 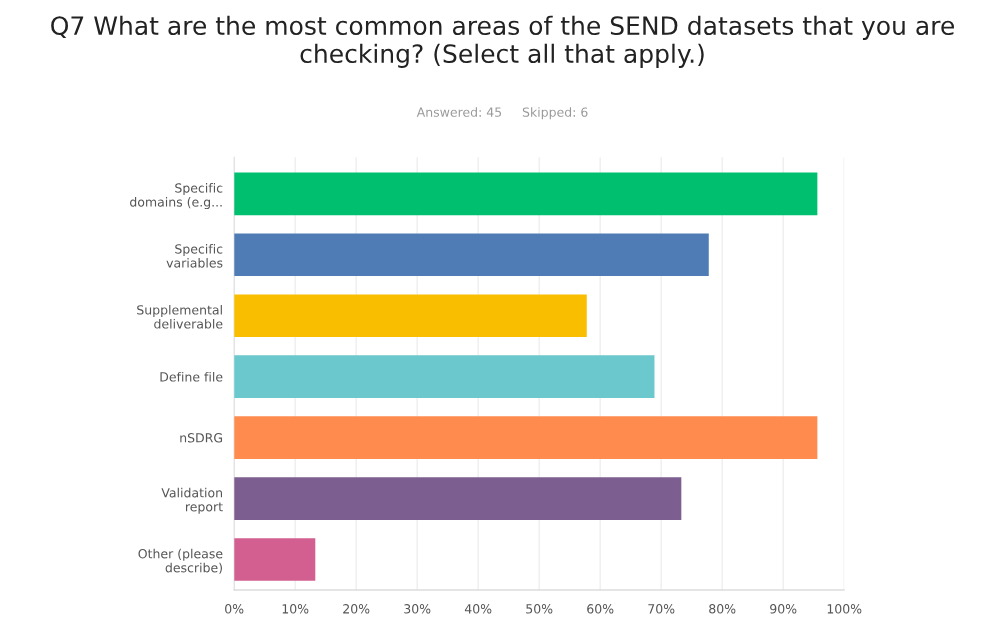 What do you see at coordinates (502, 41) in the screenshot?
I see `chart-title: Q7 What are the most common areas of the SEND datasets that you are checking? (Select all that apply.)` at bounding box center [502, 41].